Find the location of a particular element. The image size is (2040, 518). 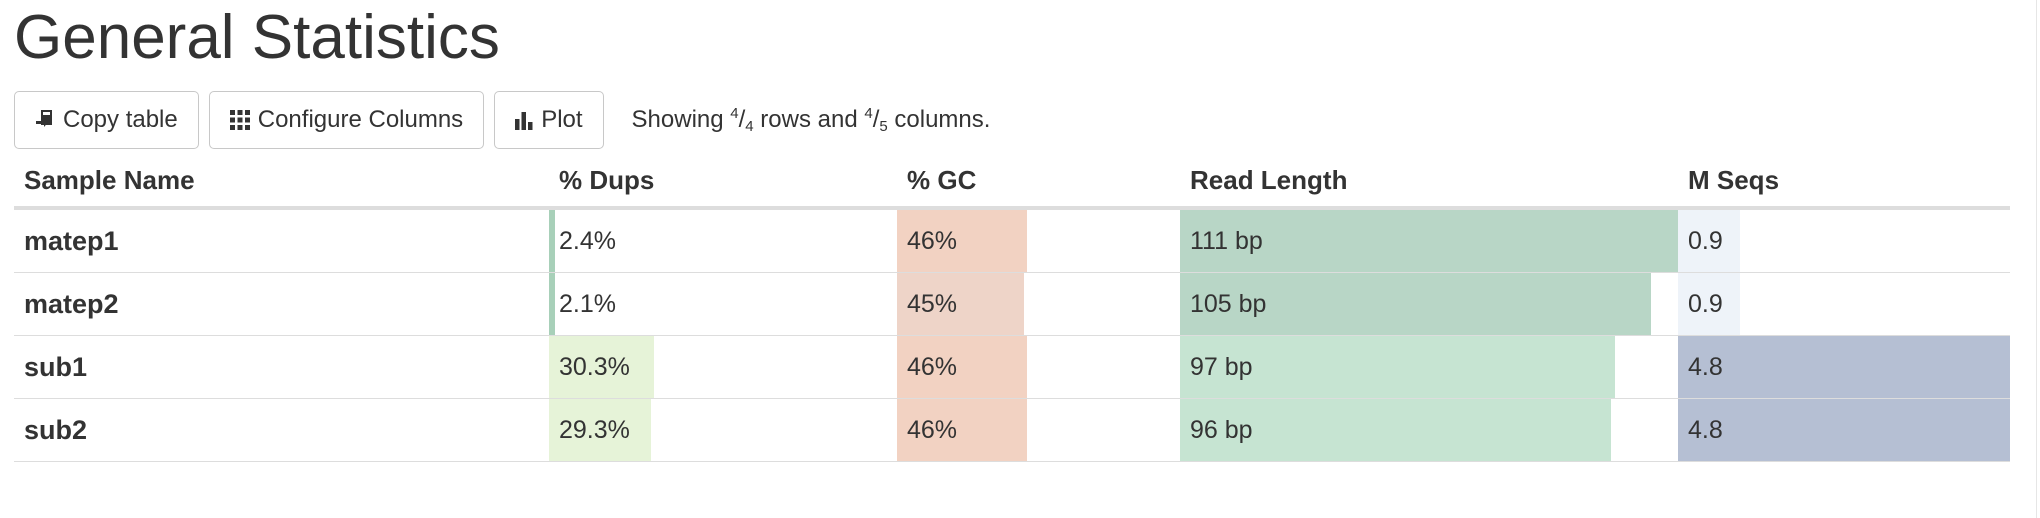

gc-cell: 45% is located at coordinates (1038, 304).